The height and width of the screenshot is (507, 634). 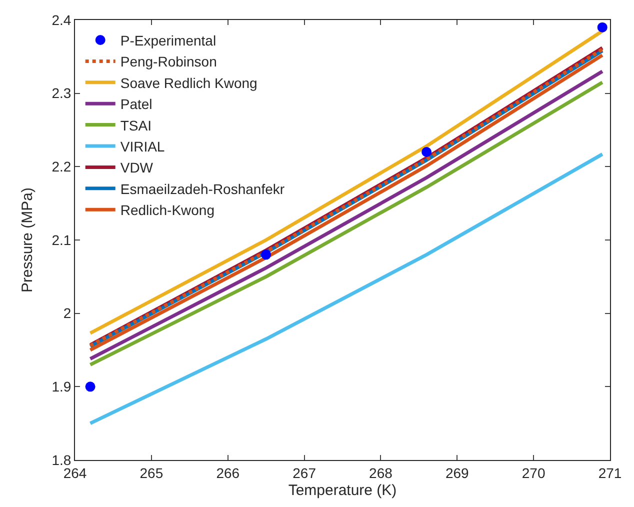 I want to click on y-tick-label: 1.9, so click(x=62, y=386).